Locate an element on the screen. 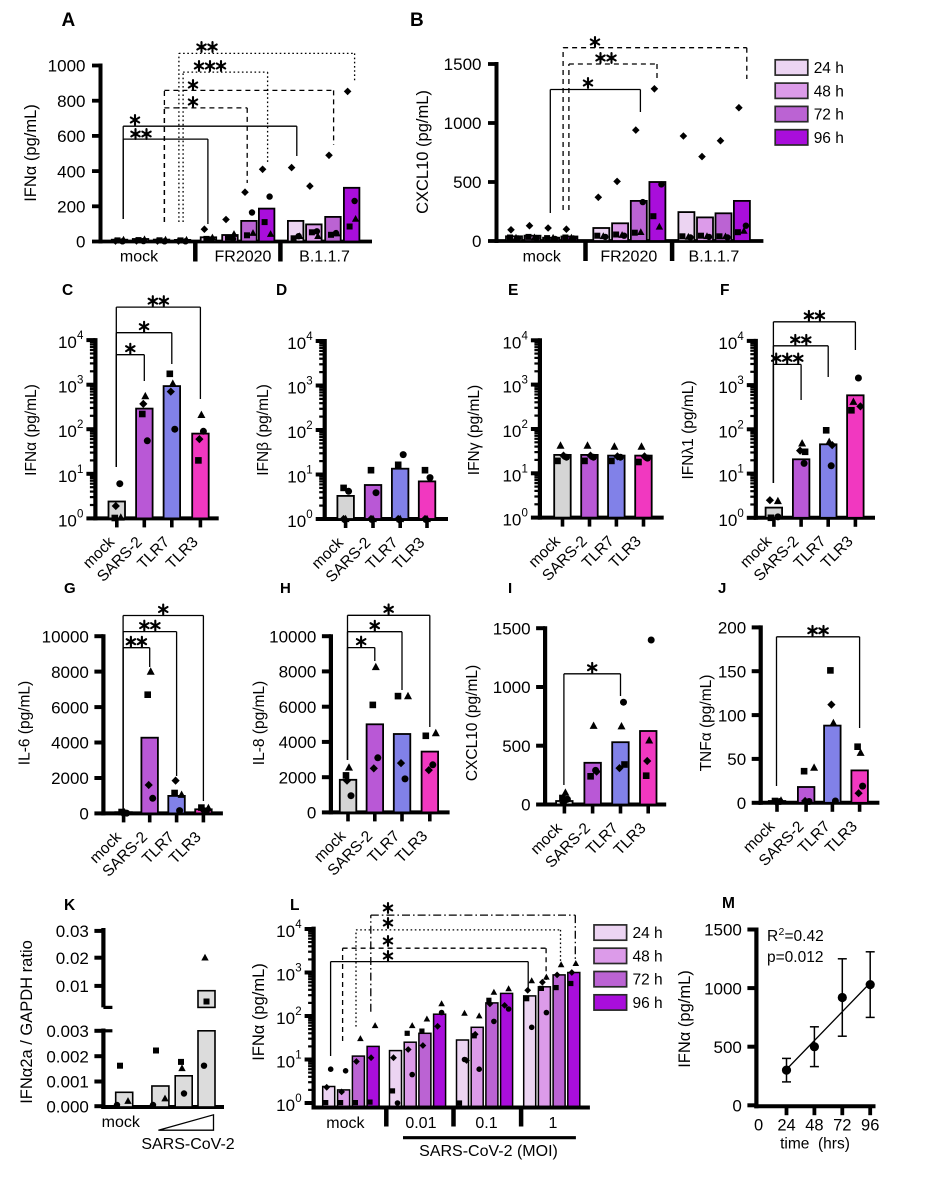  svg-text: p=0.012 is located at coordinates (795, 957).